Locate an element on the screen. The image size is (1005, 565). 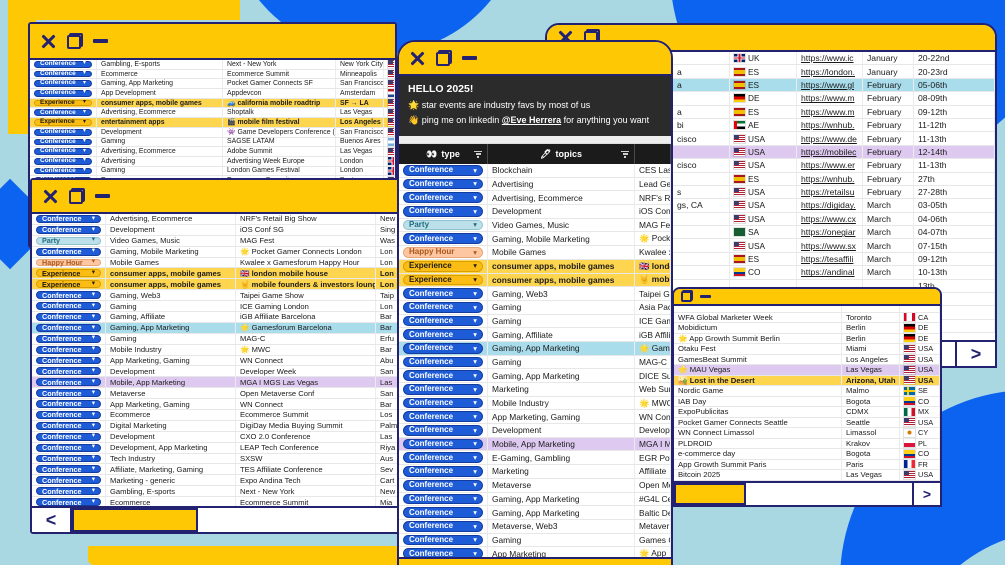
linkedin-link: @Eve Herrera is located at coordinates (531, 120).